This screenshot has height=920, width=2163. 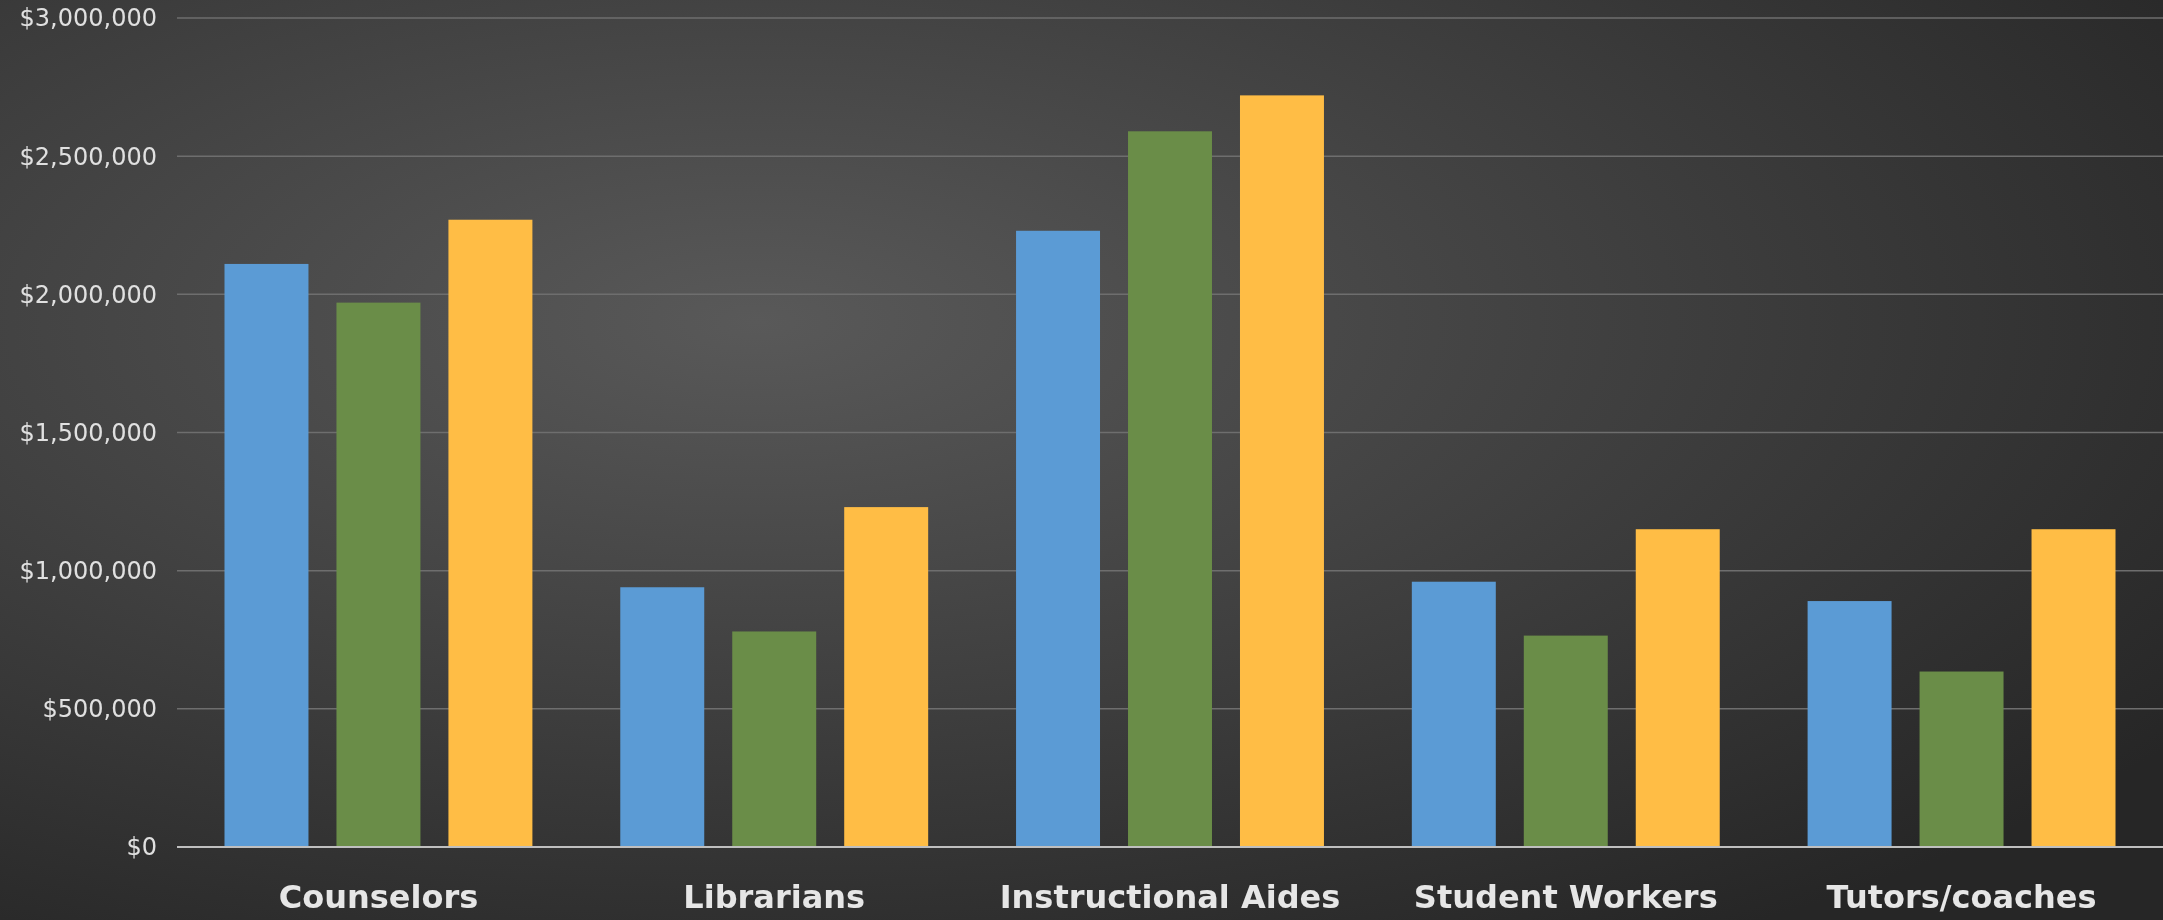 I want to click on x-tick-label: Student Workers, so click(x=1565, y=897).